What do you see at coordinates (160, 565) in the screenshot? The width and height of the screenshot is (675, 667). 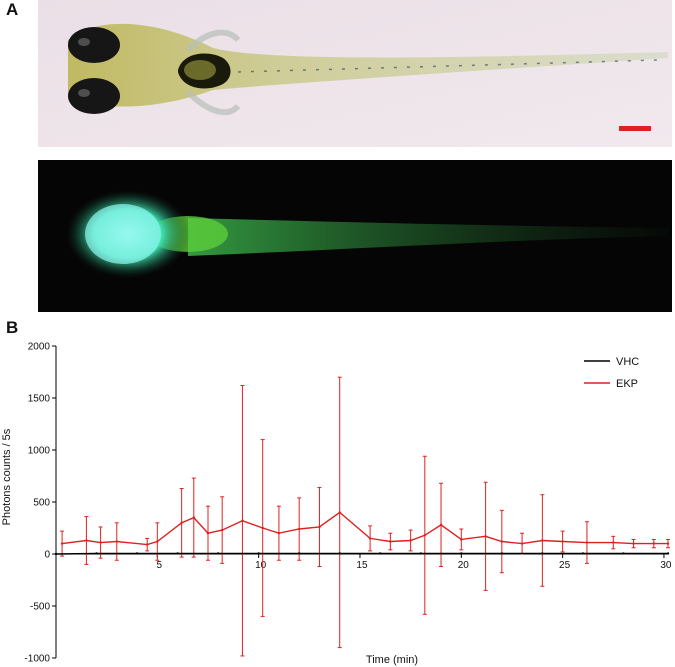 I see `x-tick-label: 5` at bounding box center [160, 565].